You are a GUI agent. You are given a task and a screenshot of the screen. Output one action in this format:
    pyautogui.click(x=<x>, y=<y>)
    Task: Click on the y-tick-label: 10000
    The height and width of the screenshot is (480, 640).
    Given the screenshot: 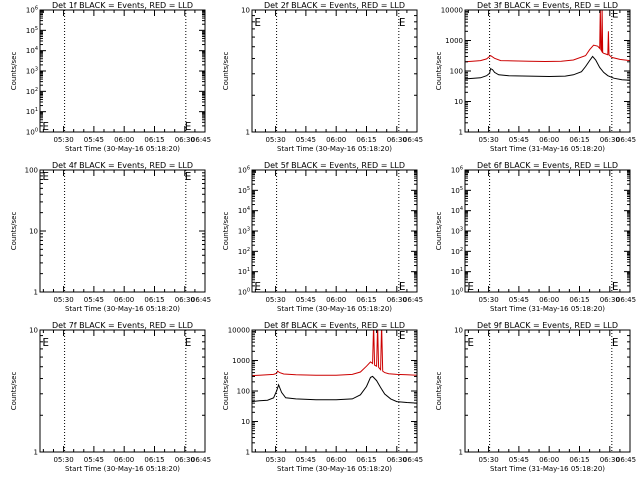 What is the action you would take?
    pyautogui.click(x=239, y=331)
    